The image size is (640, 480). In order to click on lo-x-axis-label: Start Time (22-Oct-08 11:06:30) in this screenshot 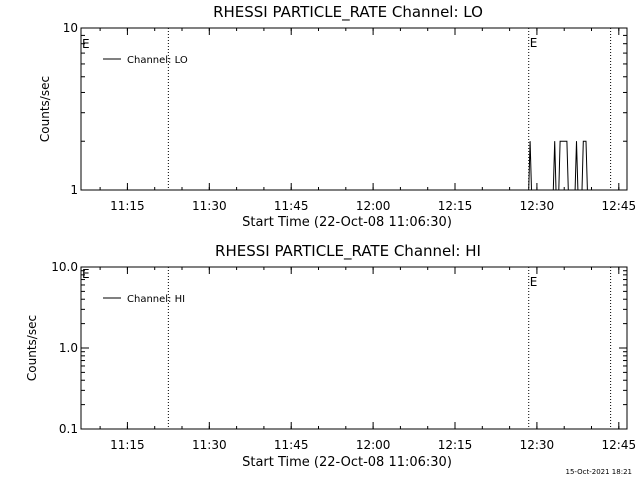, I will do `click(347, 222)`.